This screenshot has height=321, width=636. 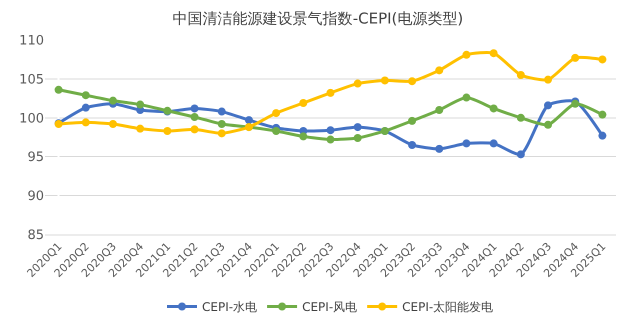 I want to click on y-tick-label: 85, so click(x=35, y=235).